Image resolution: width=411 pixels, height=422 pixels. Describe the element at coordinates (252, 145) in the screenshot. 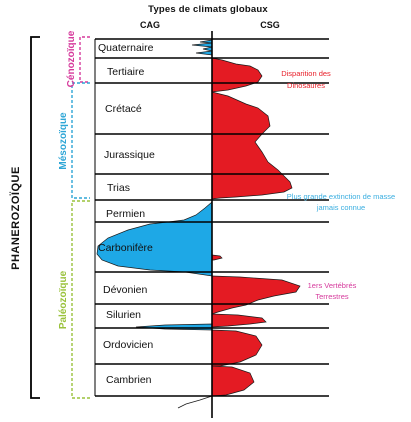

I see `csg-mesozoic` at that location.